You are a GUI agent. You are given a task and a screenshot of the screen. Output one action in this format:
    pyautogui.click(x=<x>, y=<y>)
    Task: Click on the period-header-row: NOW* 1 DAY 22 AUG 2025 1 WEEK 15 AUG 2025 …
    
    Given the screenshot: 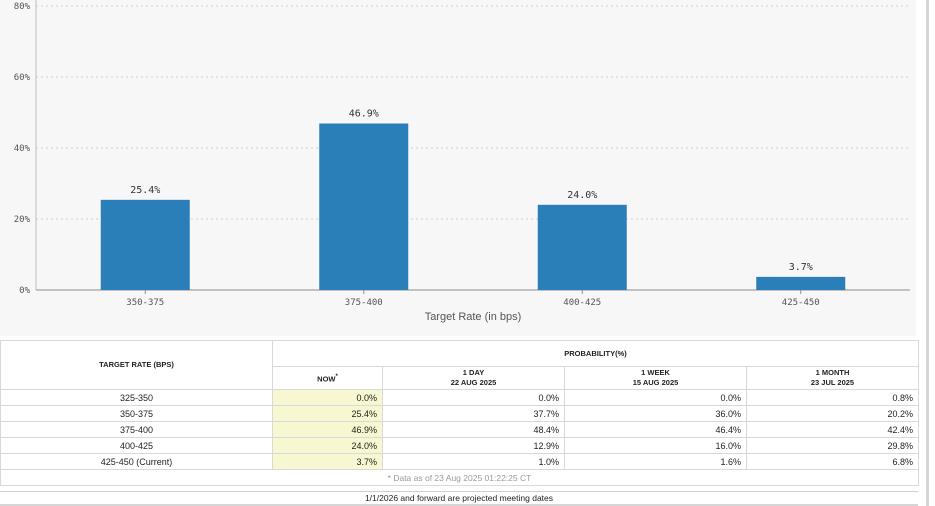 What is the action you would take?
    pyautogui.click(x=460, y=378)
    